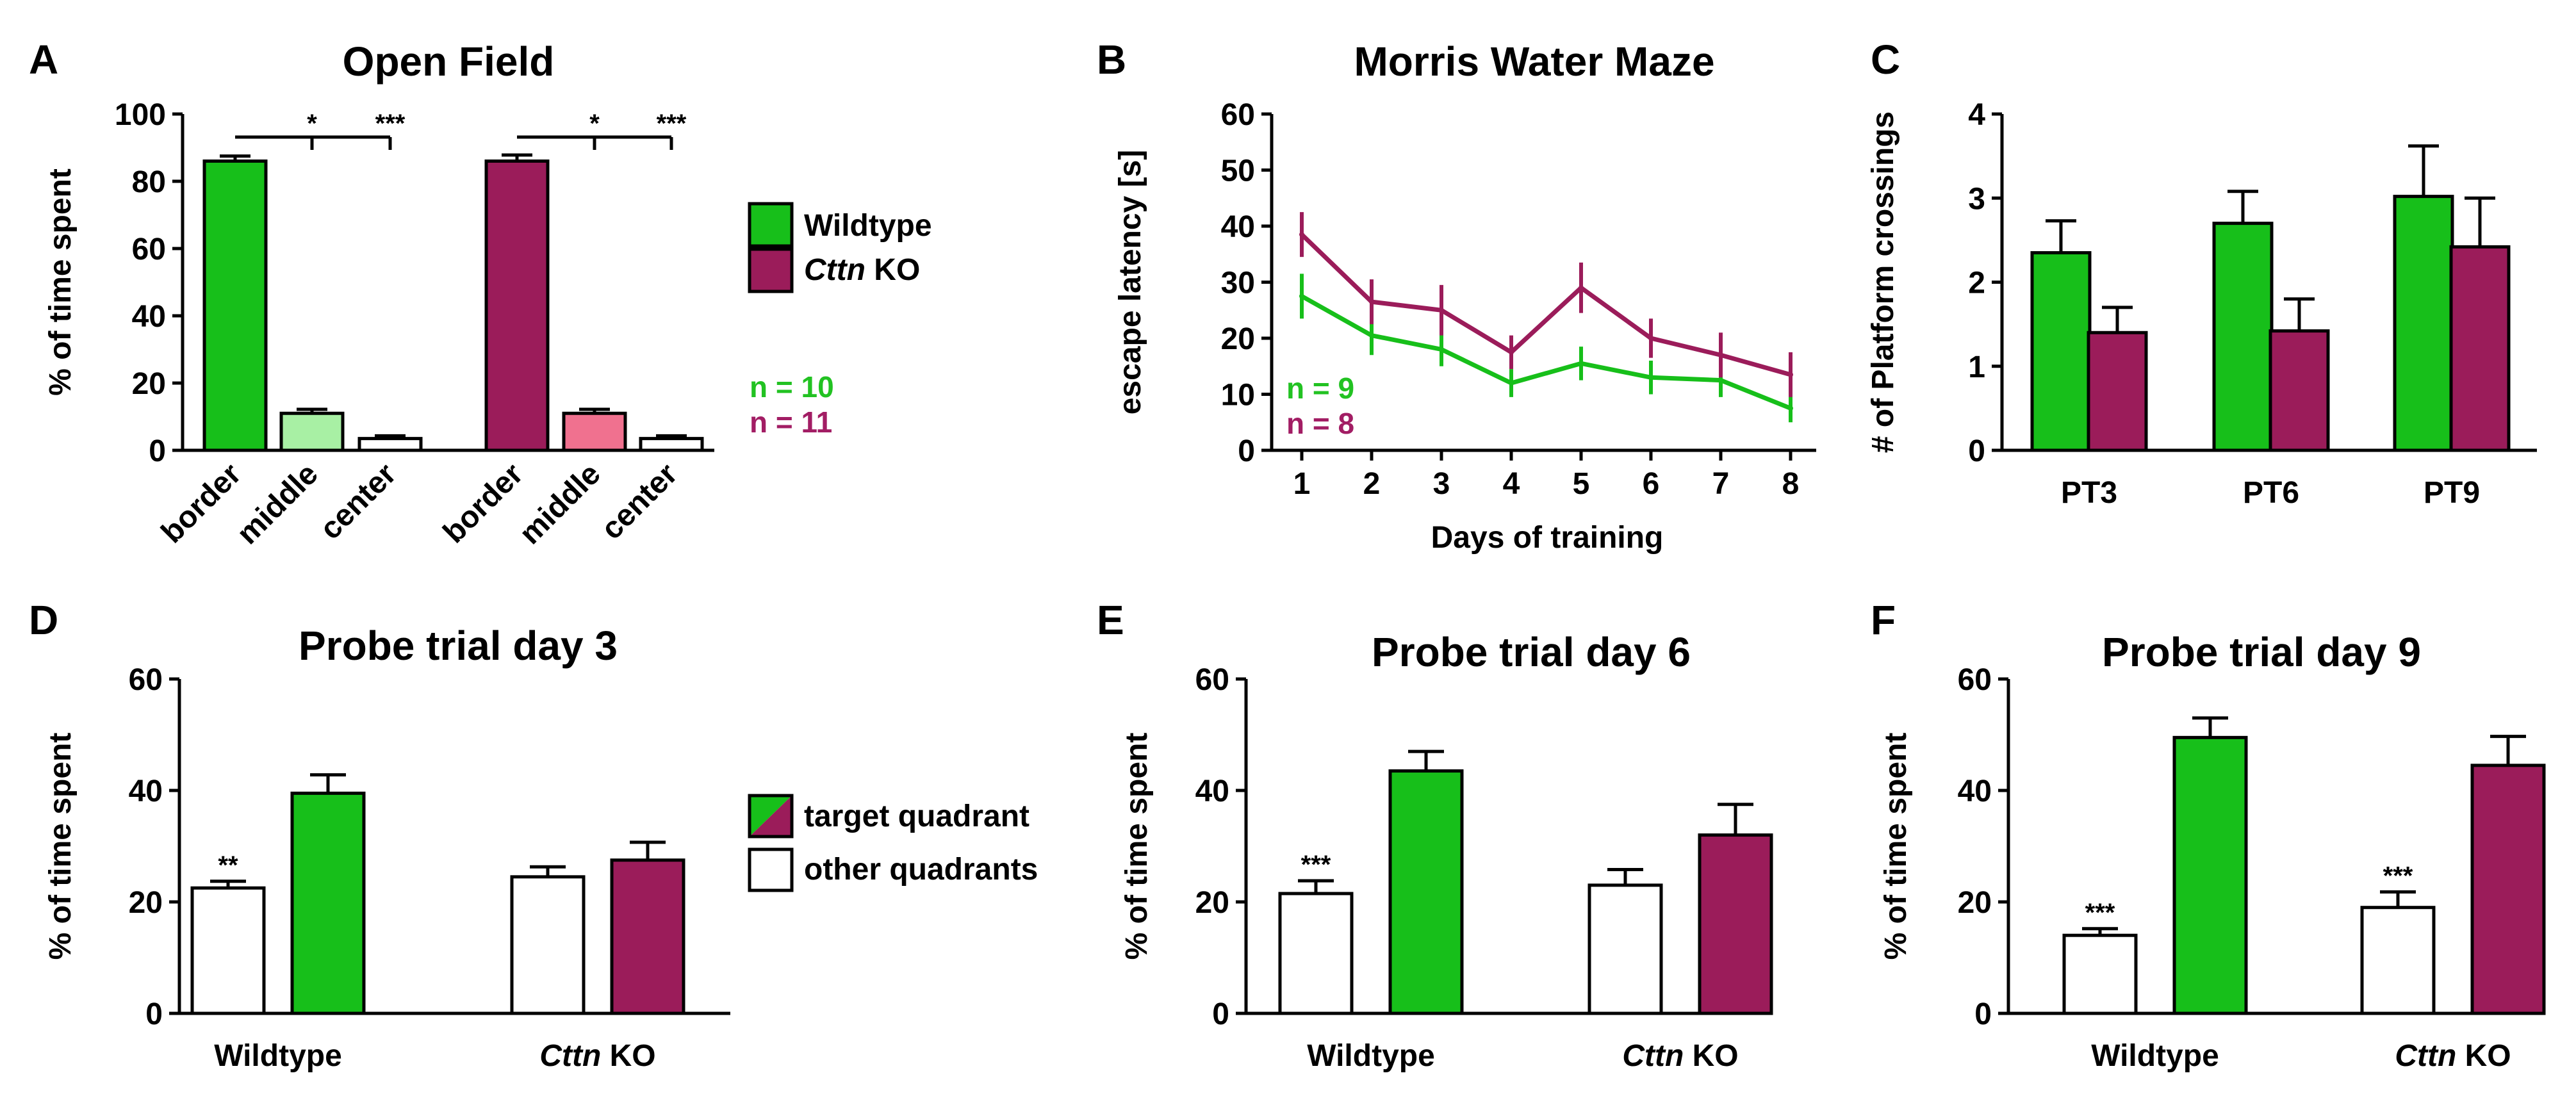  I want to click on legend-label-other: other quadrants, so click(921, 870).